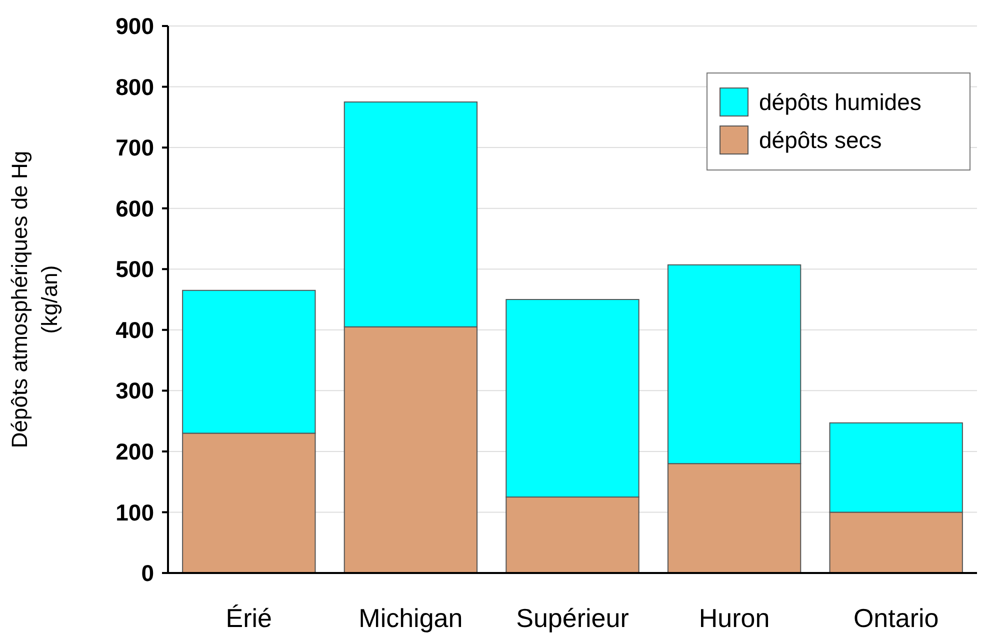  What do you see at coordinates (573, 618) in the screenshot?
I see `x-tick-label: Supérieur` at bounding box center [573, 618].